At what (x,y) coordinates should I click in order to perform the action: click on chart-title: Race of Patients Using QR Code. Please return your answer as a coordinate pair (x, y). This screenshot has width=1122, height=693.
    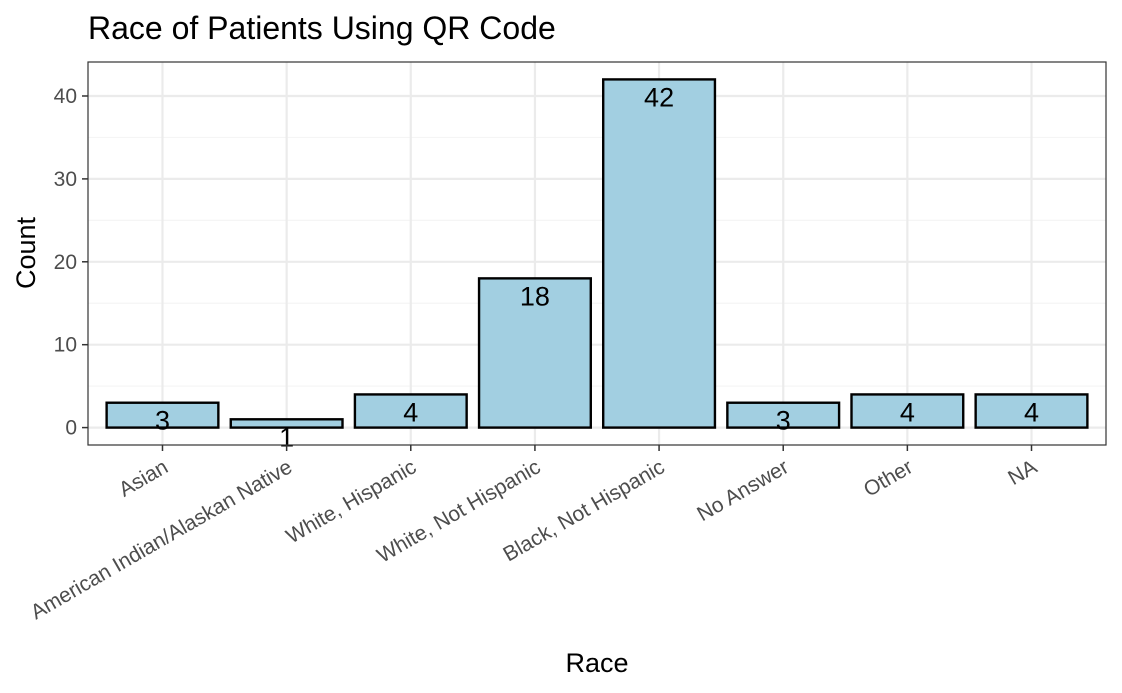
    Looking at the image, I should click on (322, 28).